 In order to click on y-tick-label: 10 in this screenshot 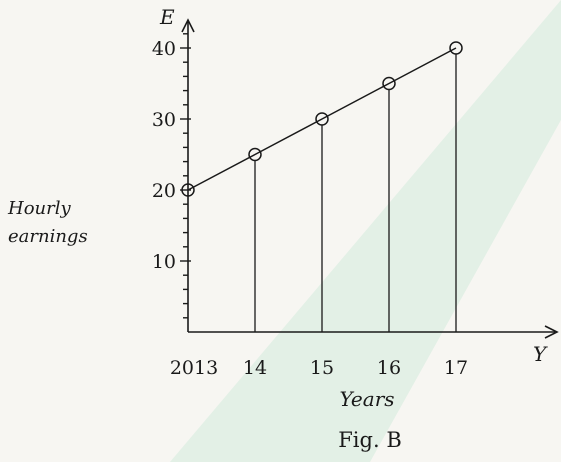, I will do `click(164, 262)`.